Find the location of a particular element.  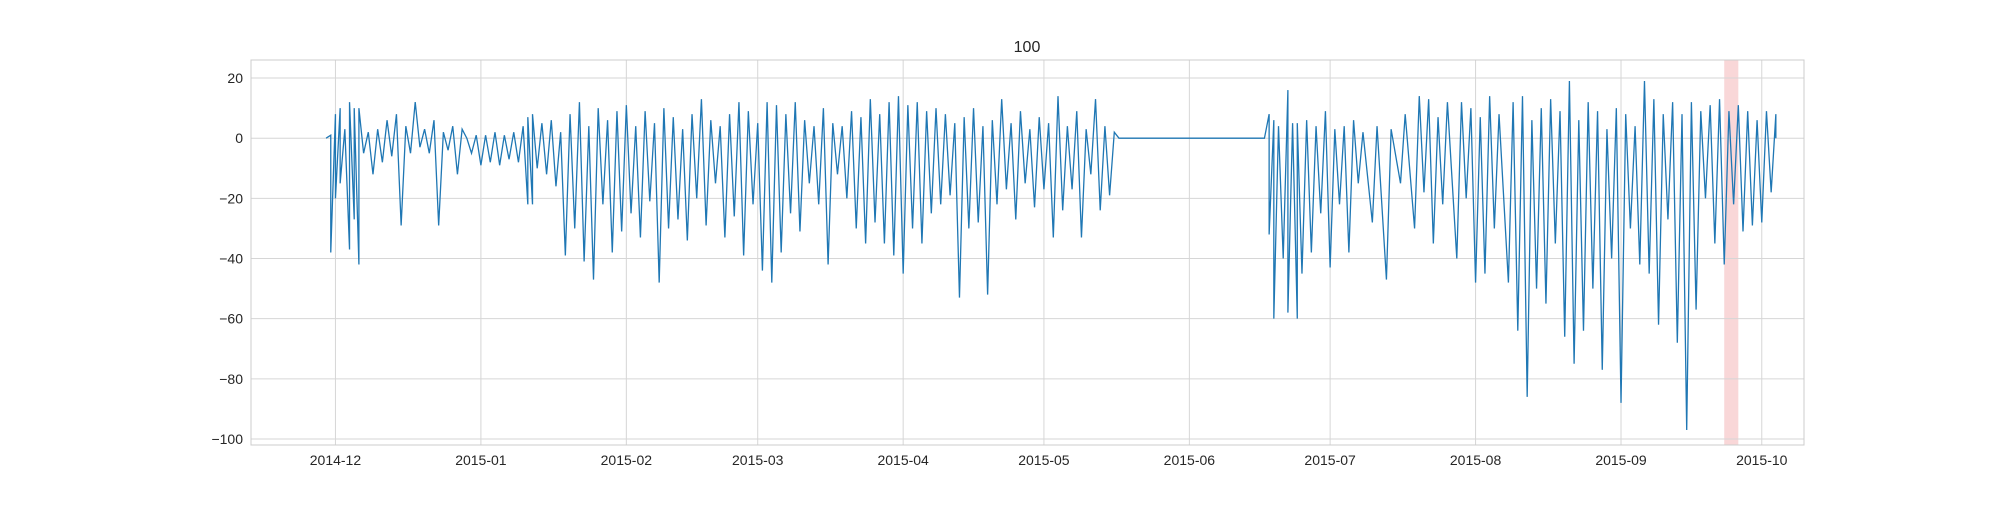

y-tick-label: −20 is located at coordinates (231, 198).